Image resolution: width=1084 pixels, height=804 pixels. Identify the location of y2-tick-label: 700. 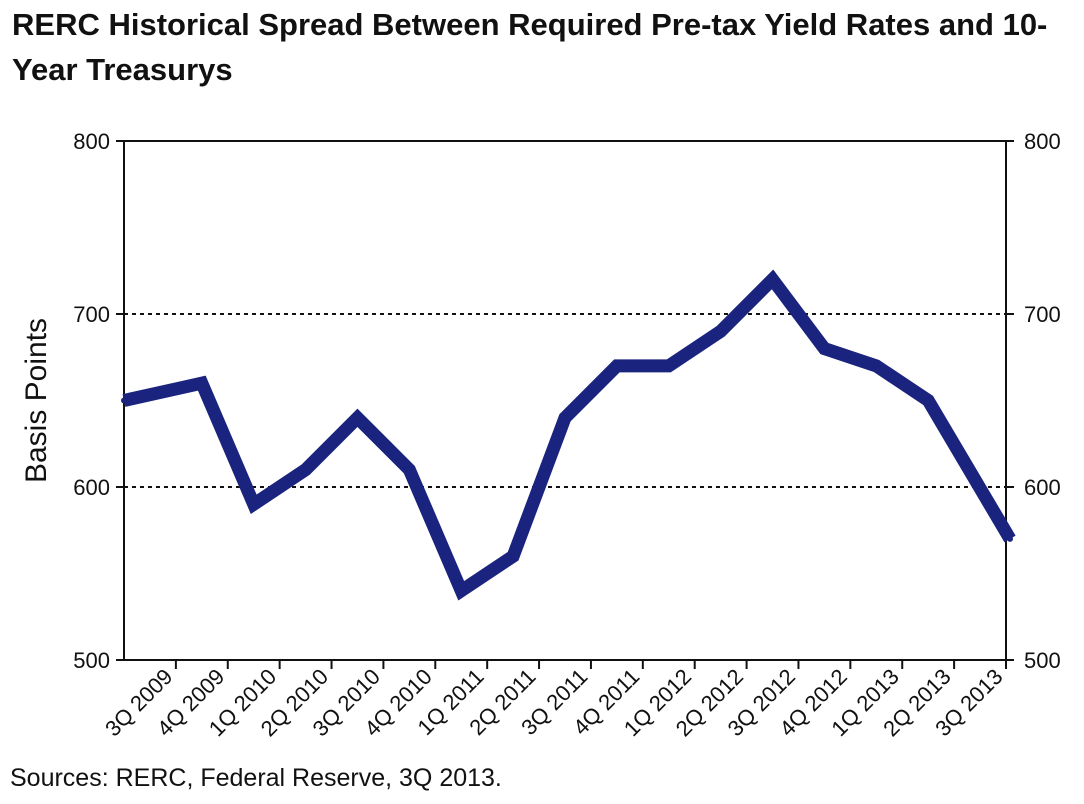
(1042, 314).